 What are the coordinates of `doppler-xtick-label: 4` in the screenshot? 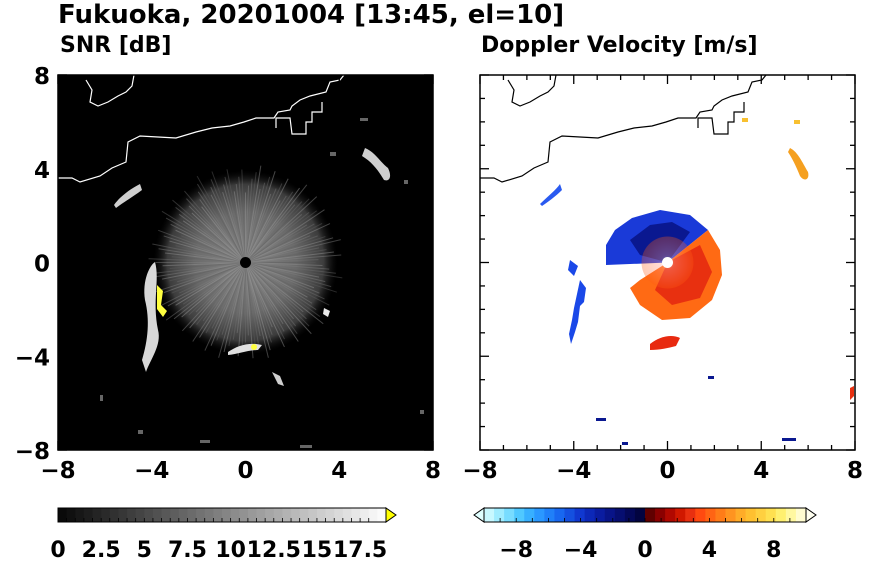 It's located at (761, 471).